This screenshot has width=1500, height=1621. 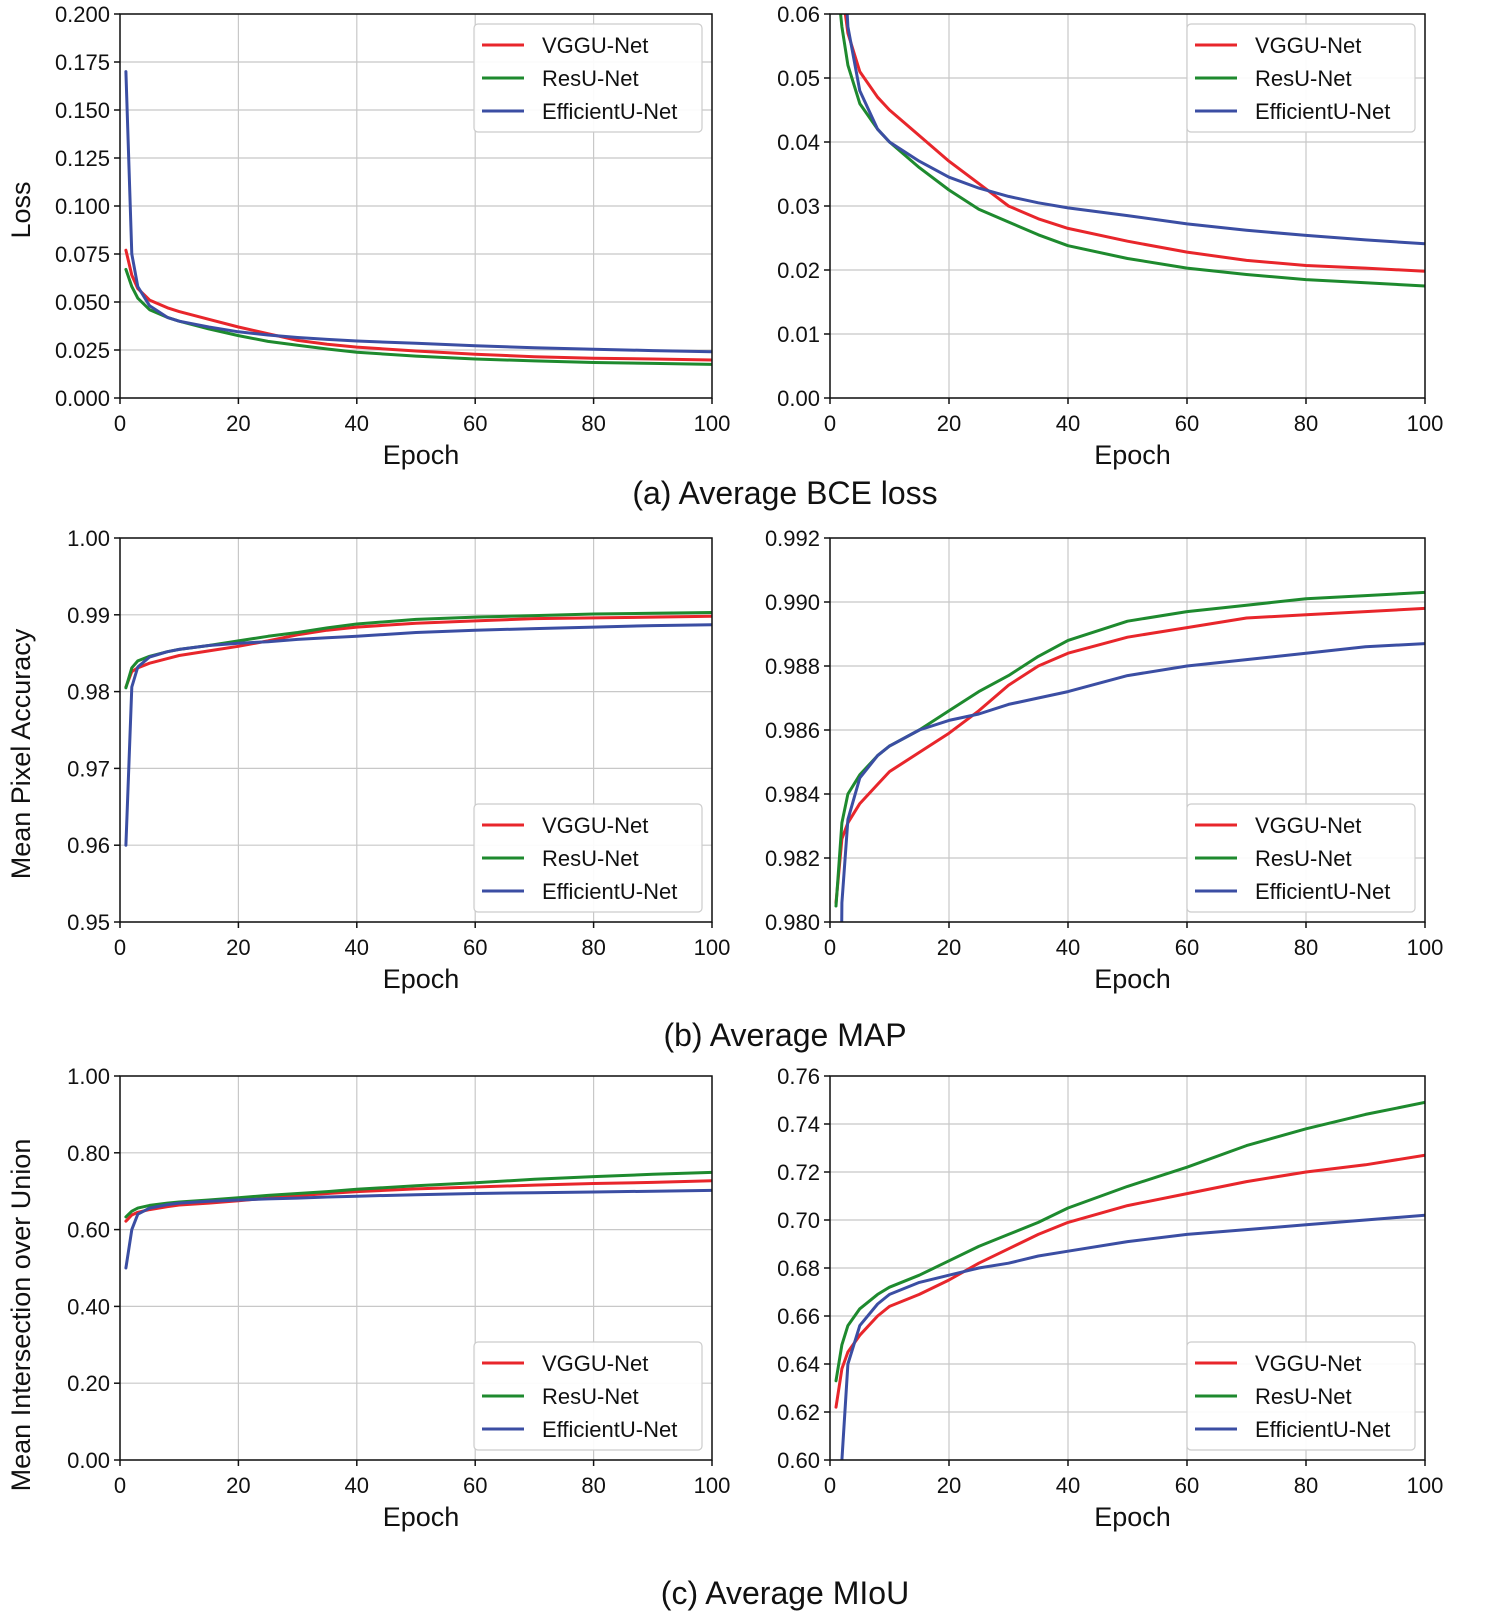 What do you see at coordinates (88, 1306) in the screenshot?
I see `y-tick-label: 0.40` at bounding box center [88, 1306].